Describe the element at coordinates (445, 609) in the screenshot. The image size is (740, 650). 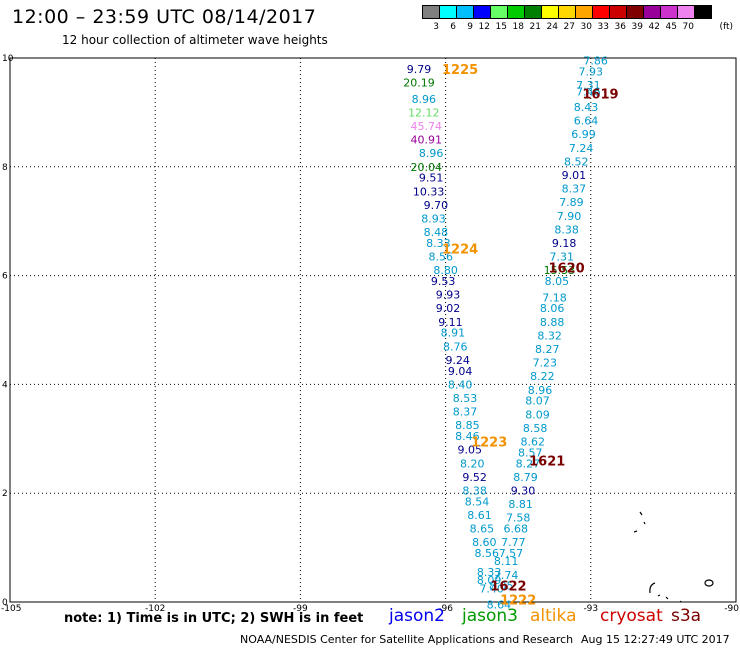
I see `lon-tick-label: -96` at that location.